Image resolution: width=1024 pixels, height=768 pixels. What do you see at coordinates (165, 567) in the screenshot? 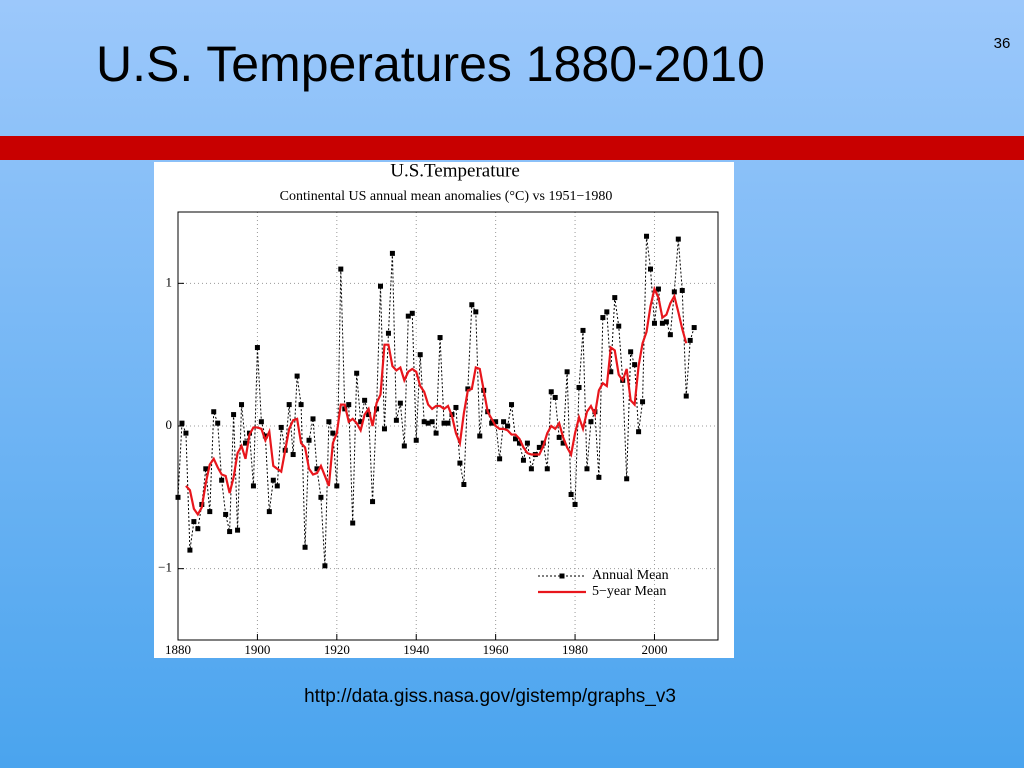
I see `y-tick-label: −1` at bounding box center [165, 567].